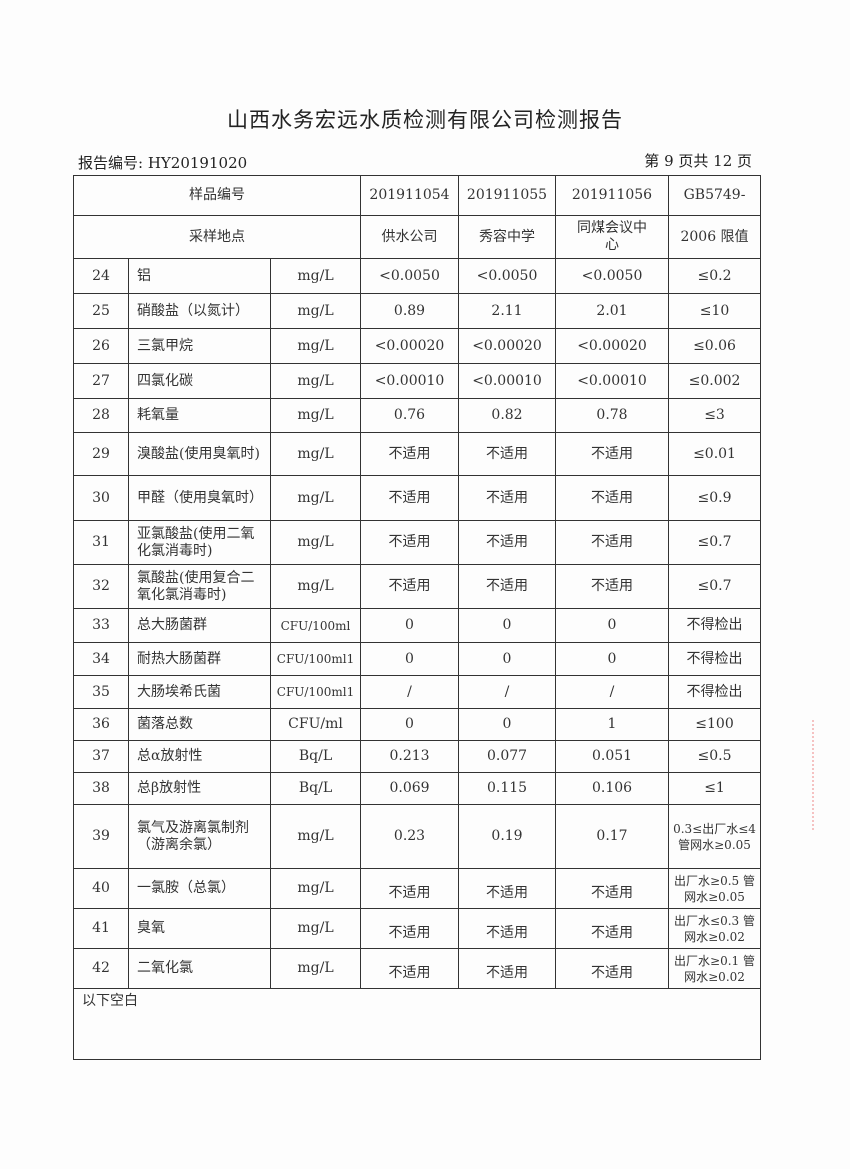  I want to click on limit: ≤0.01, so click(715, 454).